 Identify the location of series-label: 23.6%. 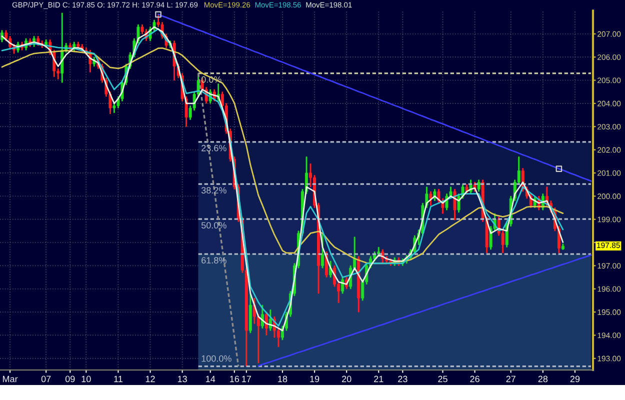
(214, 148).